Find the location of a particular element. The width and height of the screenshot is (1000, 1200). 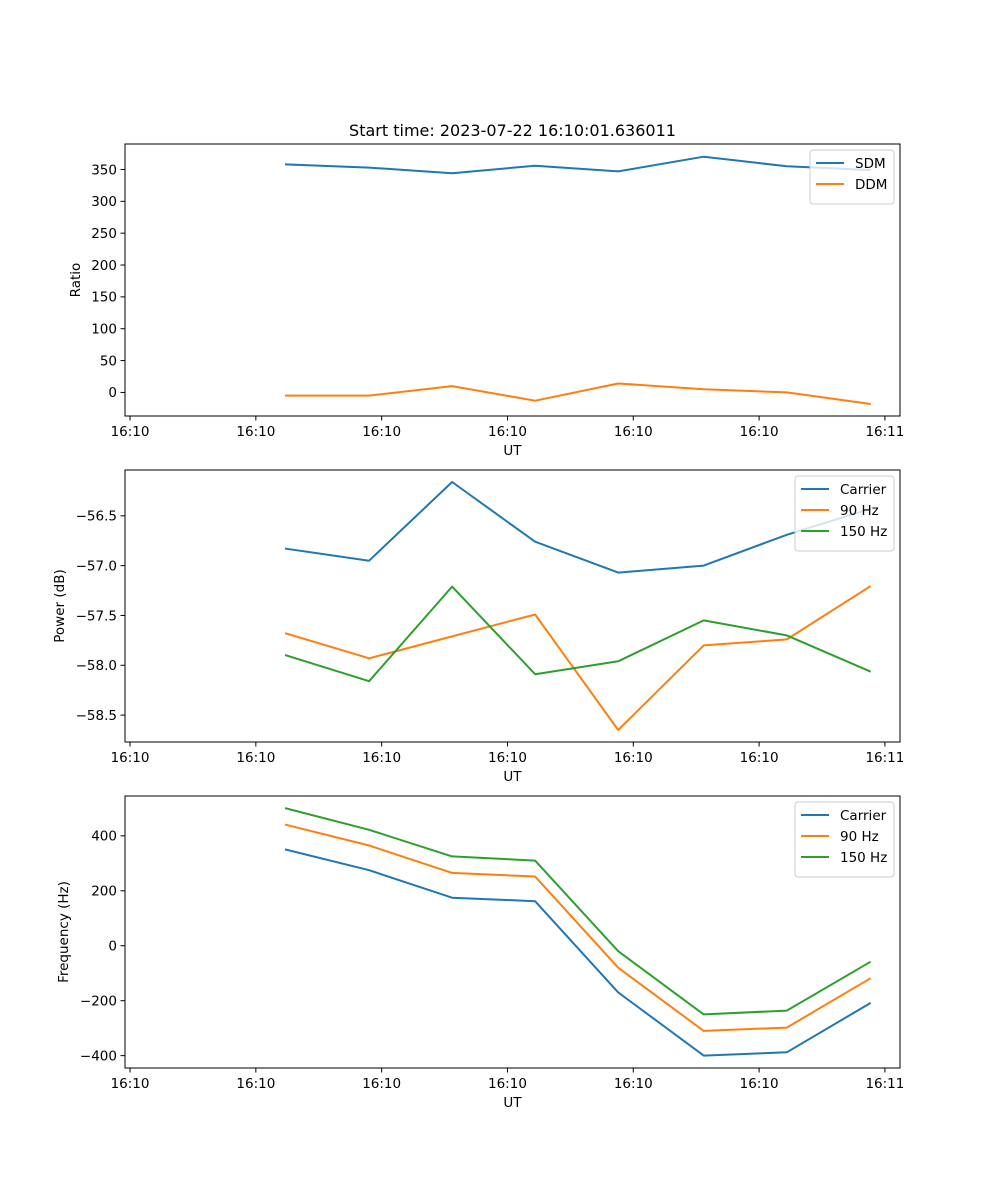

y-tick-label: 100 is located at coordinates (104, 330).